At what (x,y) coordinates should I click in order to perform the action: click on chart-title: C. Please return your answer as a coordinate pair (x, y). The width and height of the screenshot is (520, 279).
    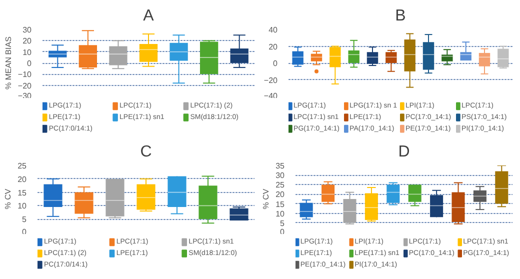
    Looking at the image, I should click on (146, 152).